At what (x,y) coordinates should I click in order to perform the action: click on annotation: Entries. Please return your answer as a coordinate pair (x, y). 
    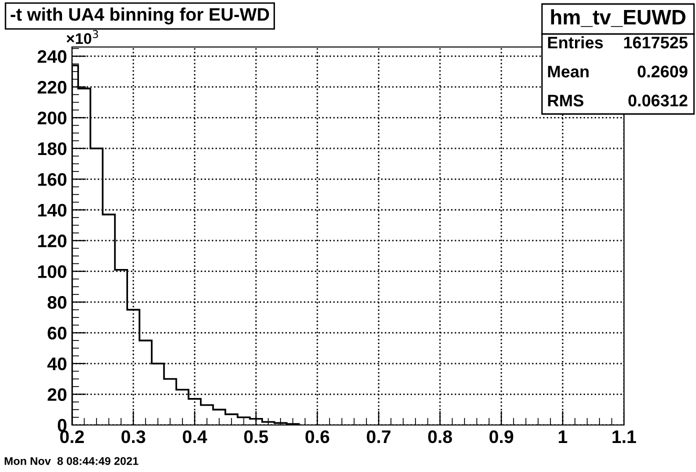
    Looking at the image, I should click on (575, 42).